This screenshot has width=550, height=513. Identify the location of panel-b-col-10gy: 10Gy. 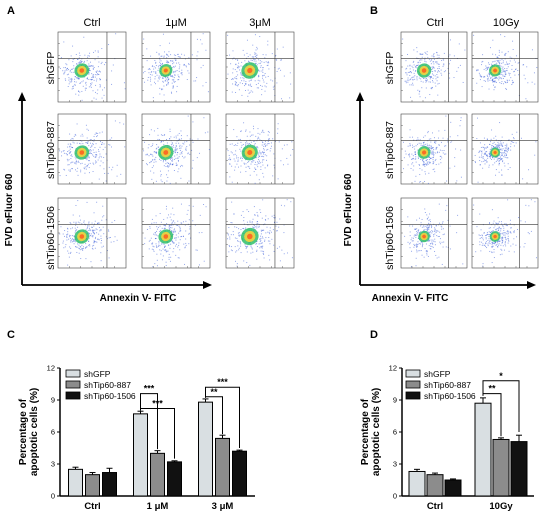
(506, 23).